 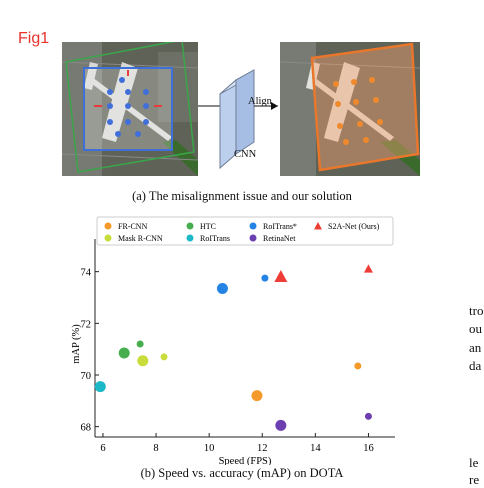 What do you see at coordinates (86, 324) in the screenshot?
I see `y-tick-label: 72` at bounding box center [86, 324].